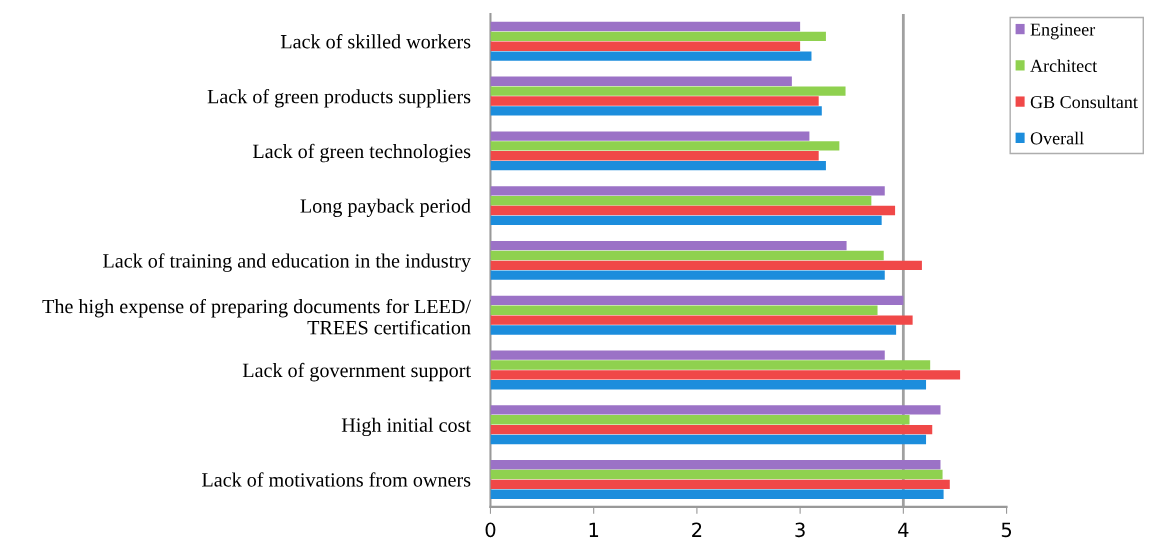  What do you see at coordinates (1064, 65) in the screenshot?
I see `legend-label: Architect` at bounding box center [1064, 65].